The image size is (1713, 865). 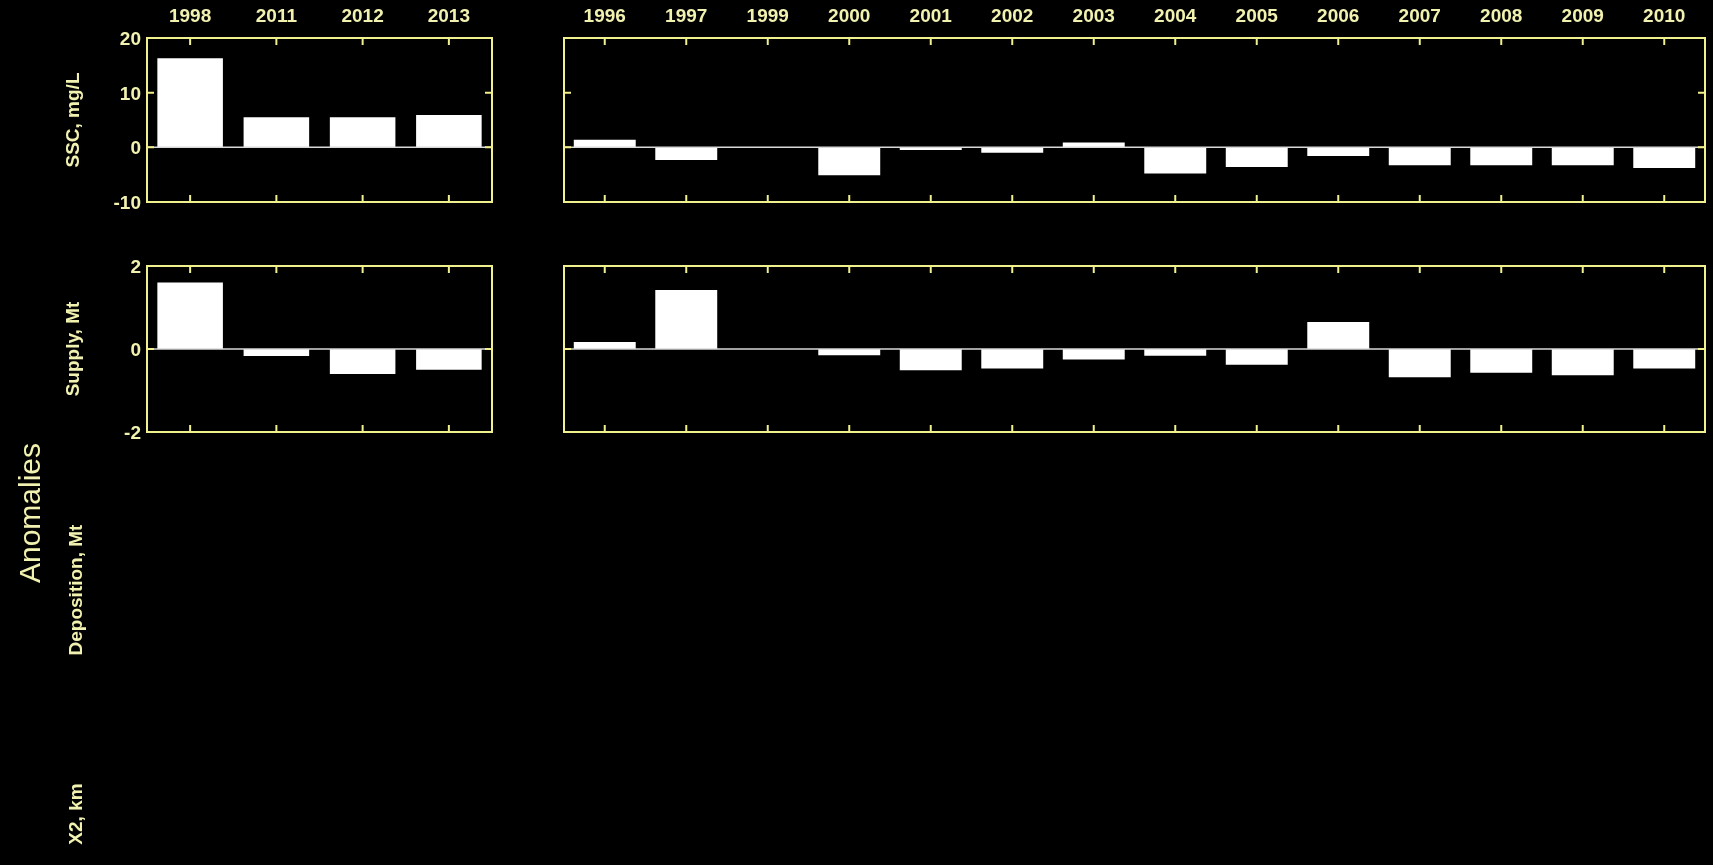 What do you see at coordinates (931, 15) in the screenshot?
I see `x-tick-label: 2001` at bounding box center [931, 15].